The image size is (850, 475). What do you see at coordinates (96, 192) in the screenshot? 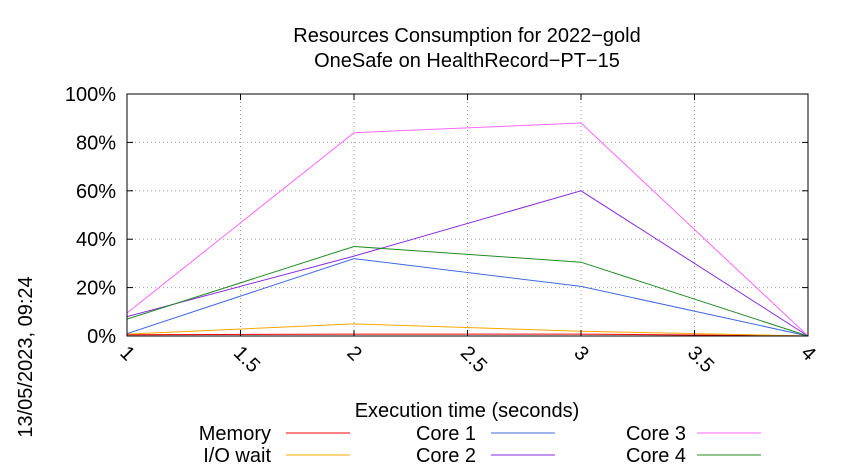
I see `y-tick-label: 60%` at bounding box center [96, 192].